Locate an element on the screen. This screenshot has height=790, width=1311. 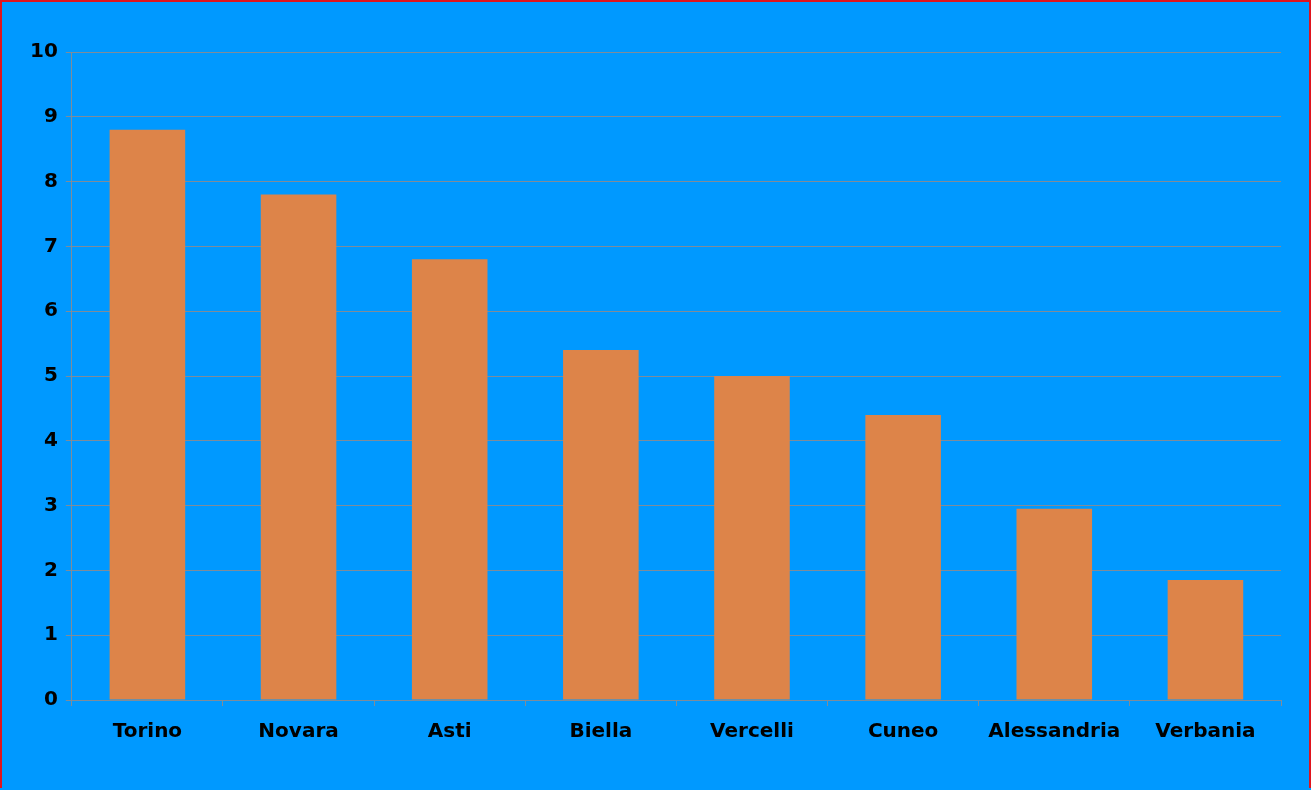
y-tick-label: 4 is located at coordinates (50, 439).